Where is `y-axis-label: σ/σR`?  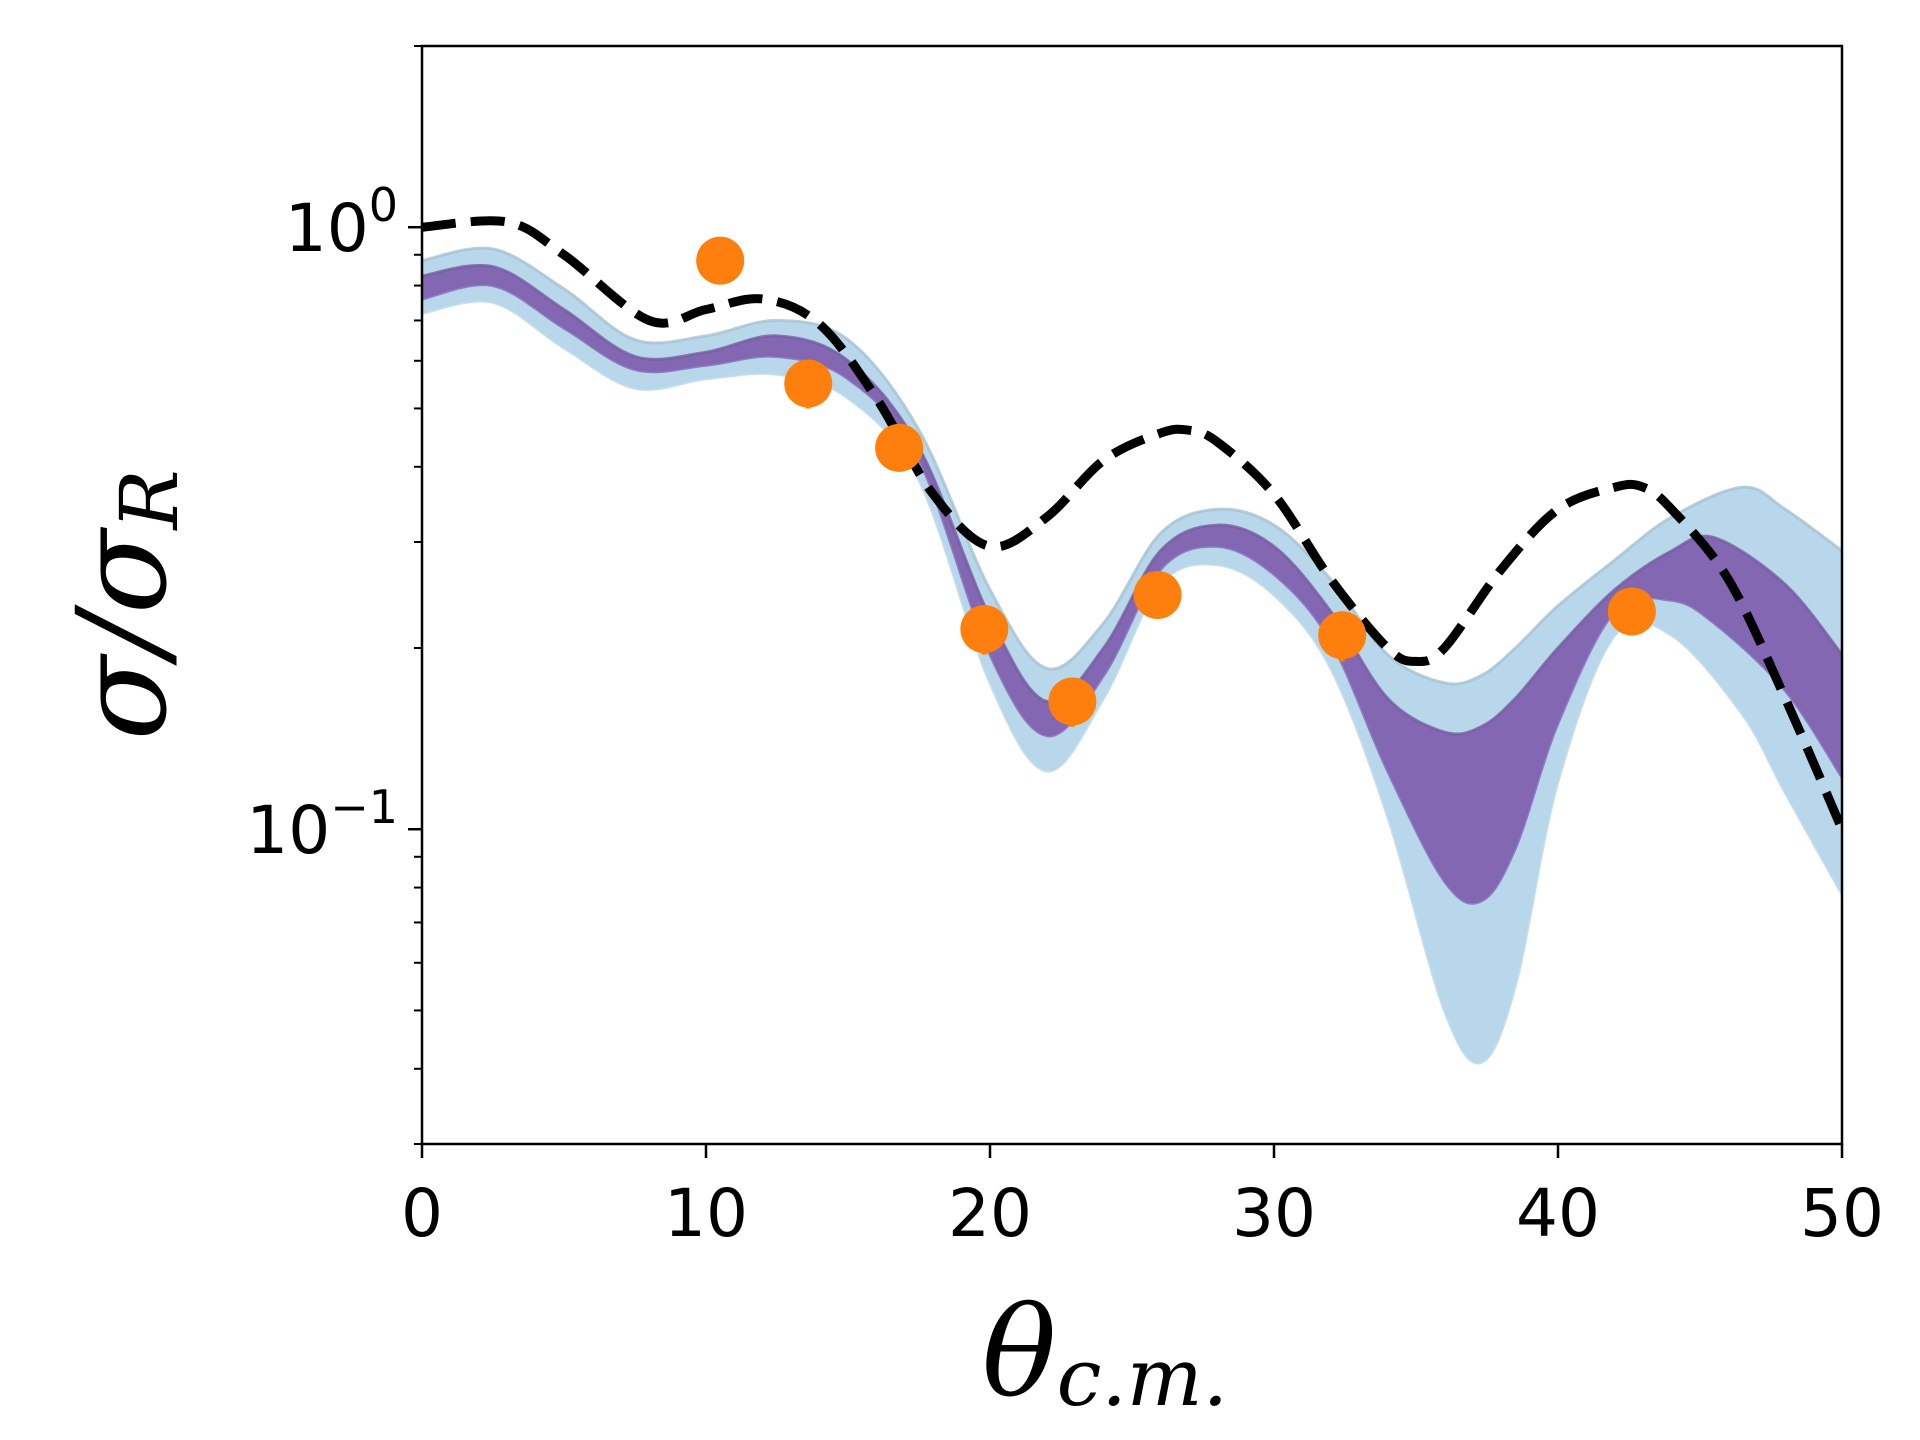
y-axis-label: σ/σR is located at coordinates (123, 604).